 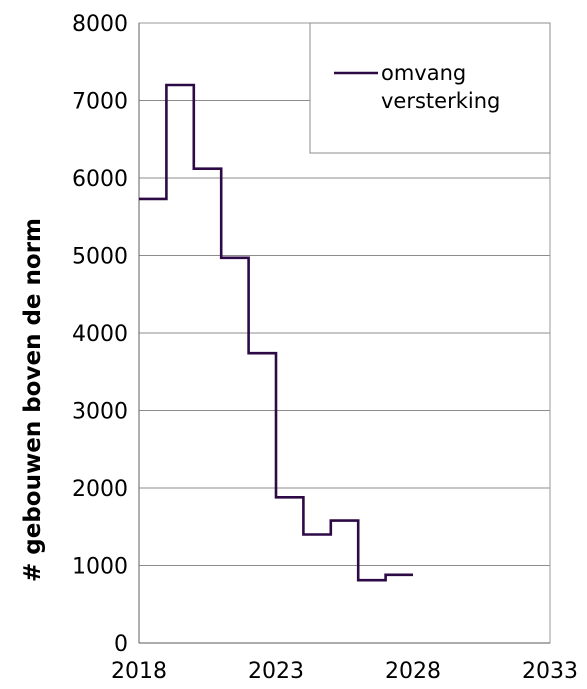 What do you see at coordinates (100, 567) in the screenshot?
I see `y-tick-label: 1000` at bounding box center [100, 567].